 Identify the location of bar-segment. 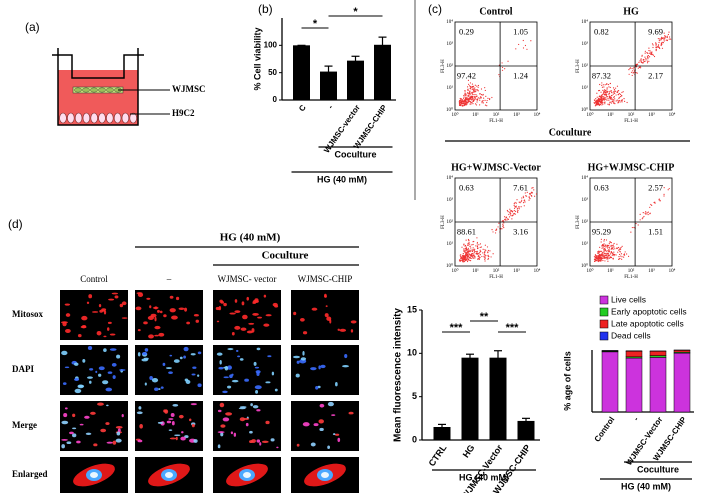
(634, 385).